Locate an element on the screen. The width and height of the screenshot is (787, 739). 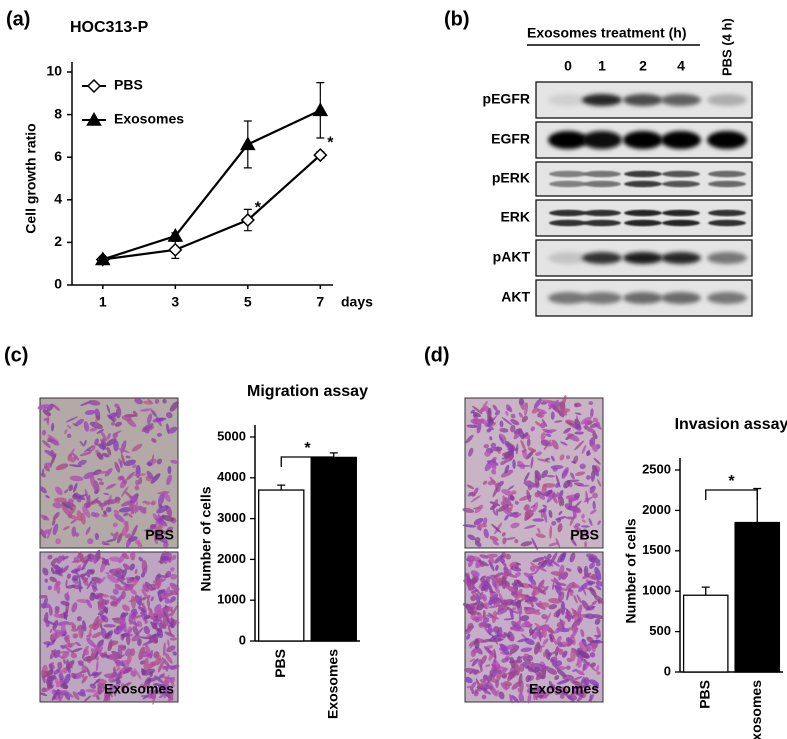
legend-label: PBS is located at coordinates (128, 85).